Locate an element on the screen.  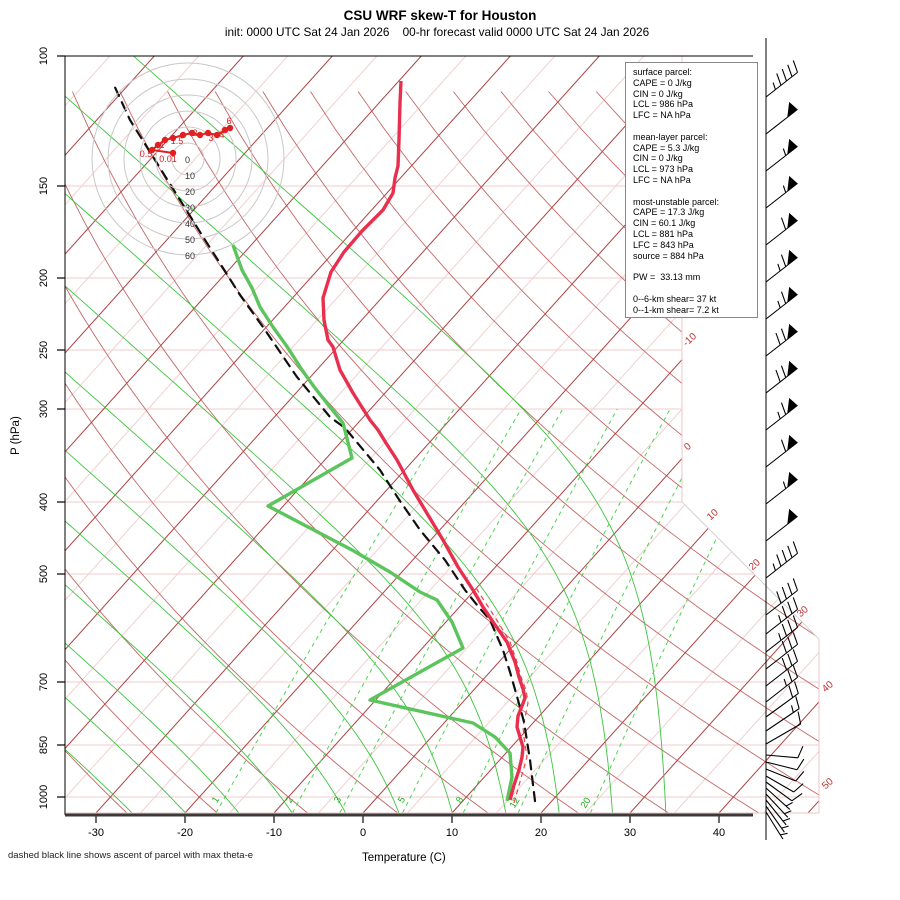
isotherm is located at coordinates (813, 434).